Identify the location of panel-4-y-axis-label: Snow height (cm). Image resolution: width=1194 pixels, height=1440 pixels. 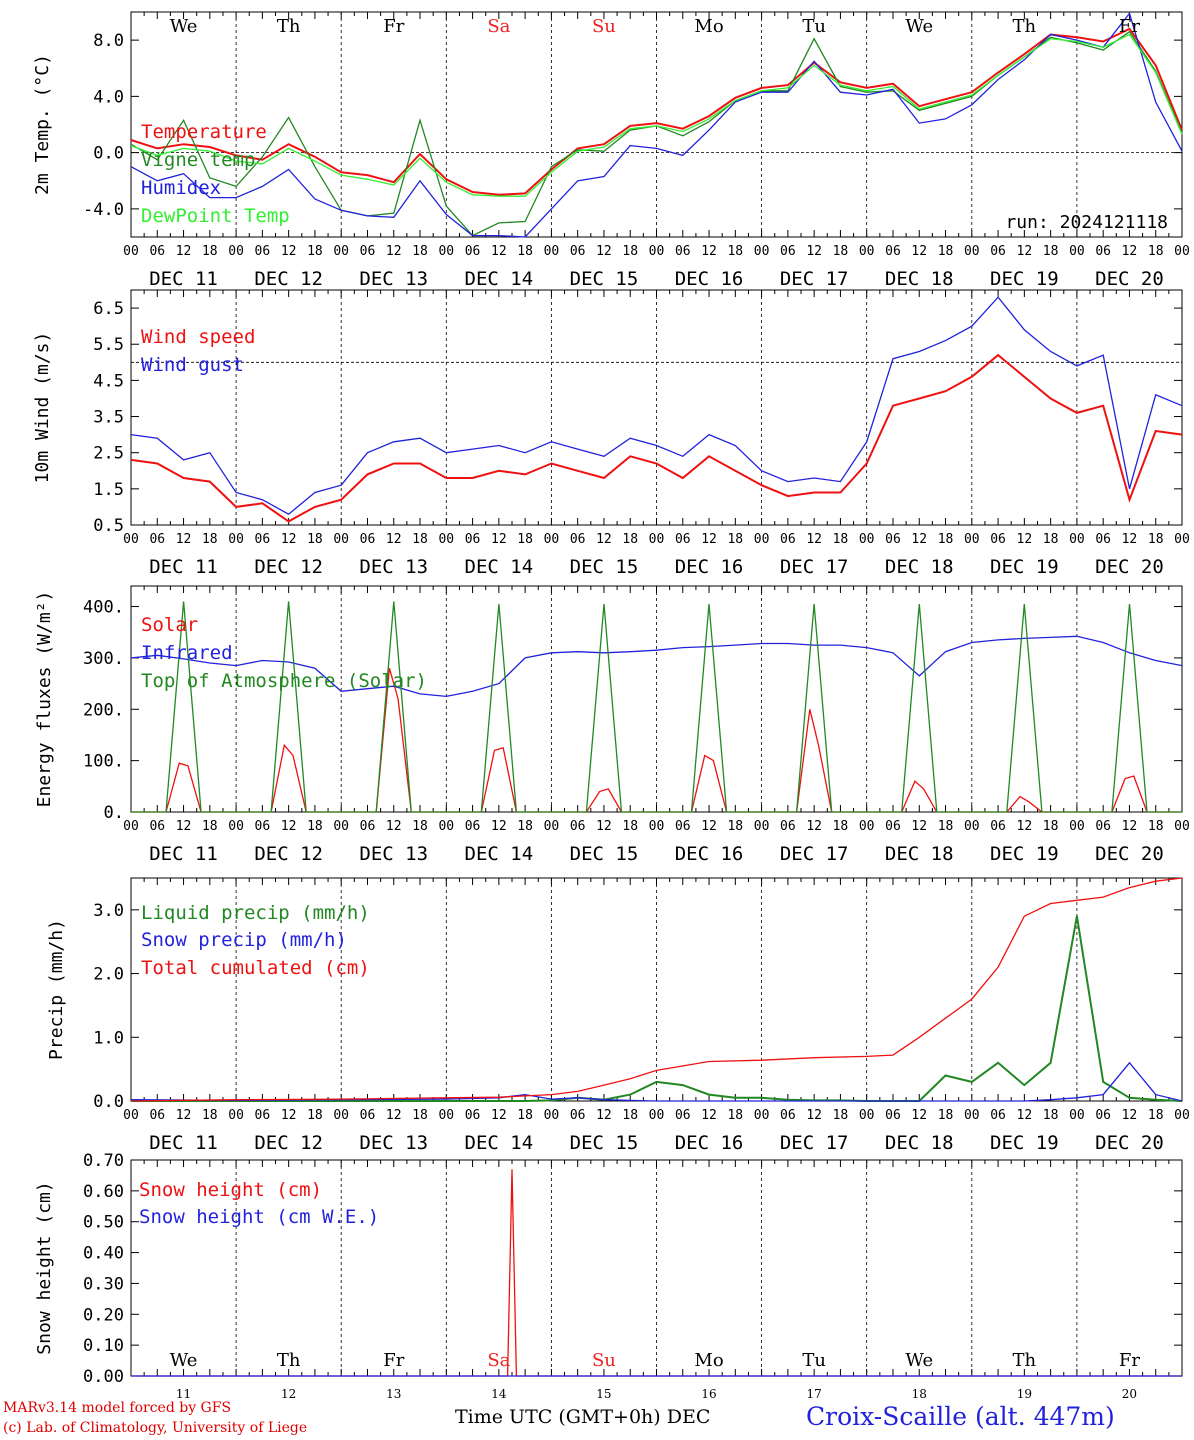
(44, 1267).